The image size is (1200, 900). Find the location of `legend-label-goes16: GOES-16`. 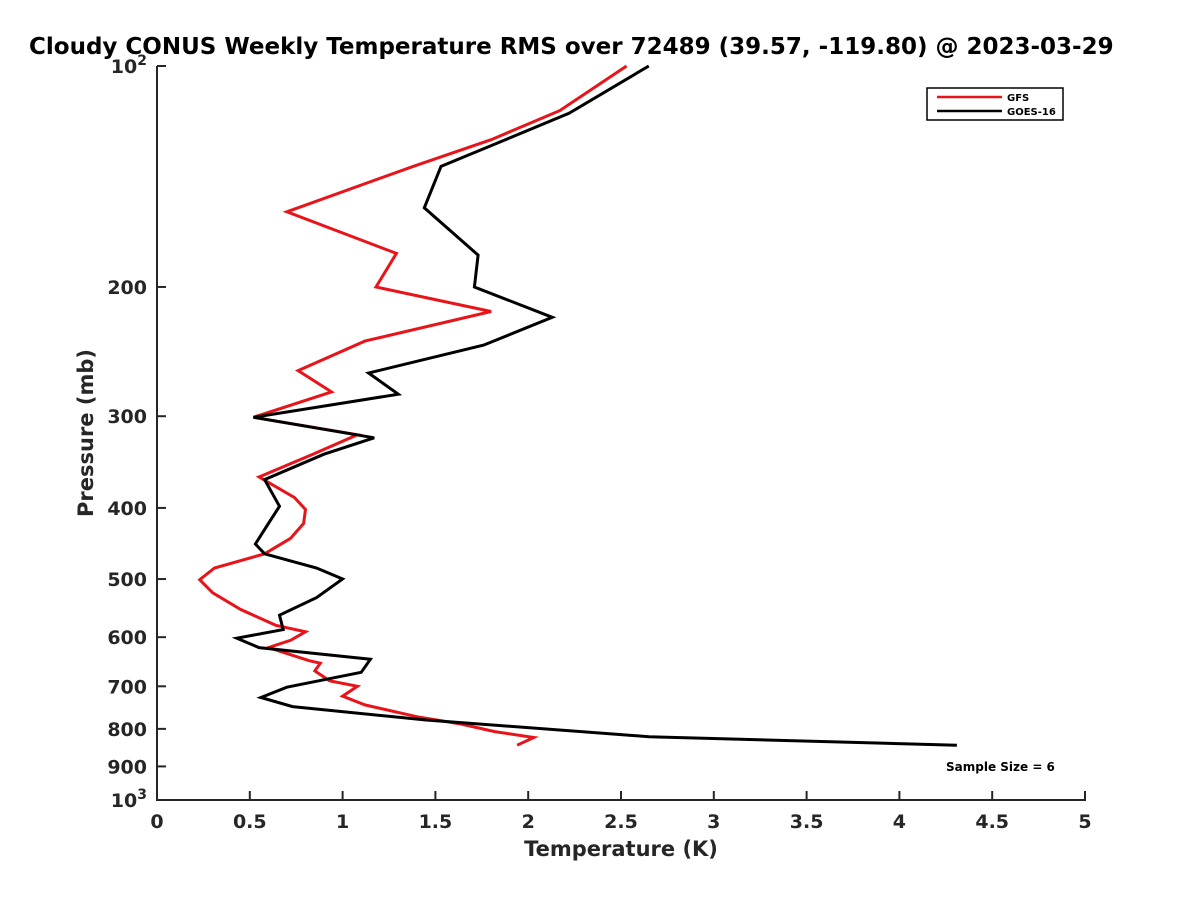

legend-label-goes16: GOES-16 is located at coordinates (1031, 112).